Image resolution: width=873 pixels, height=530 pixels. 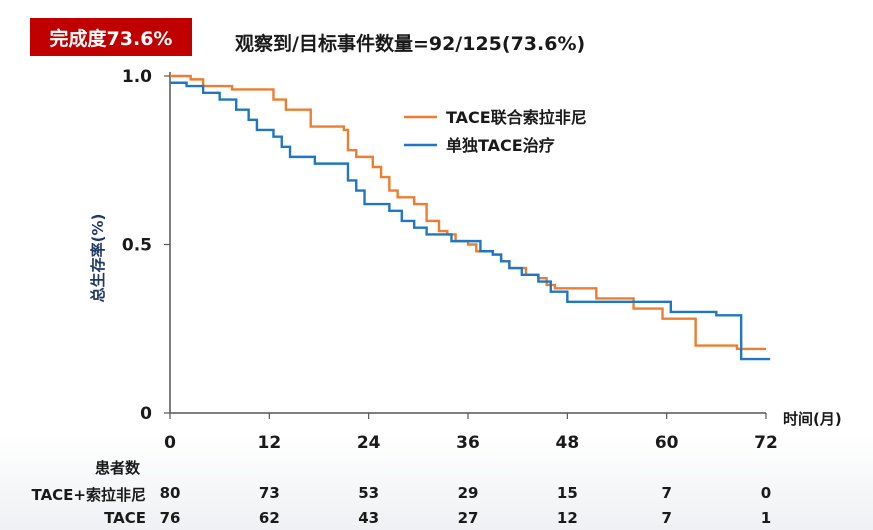 What do you see at coordinates (269, 518) in the screenshot?
I see `risk-cell: 62` at bounding box center [269, 518].